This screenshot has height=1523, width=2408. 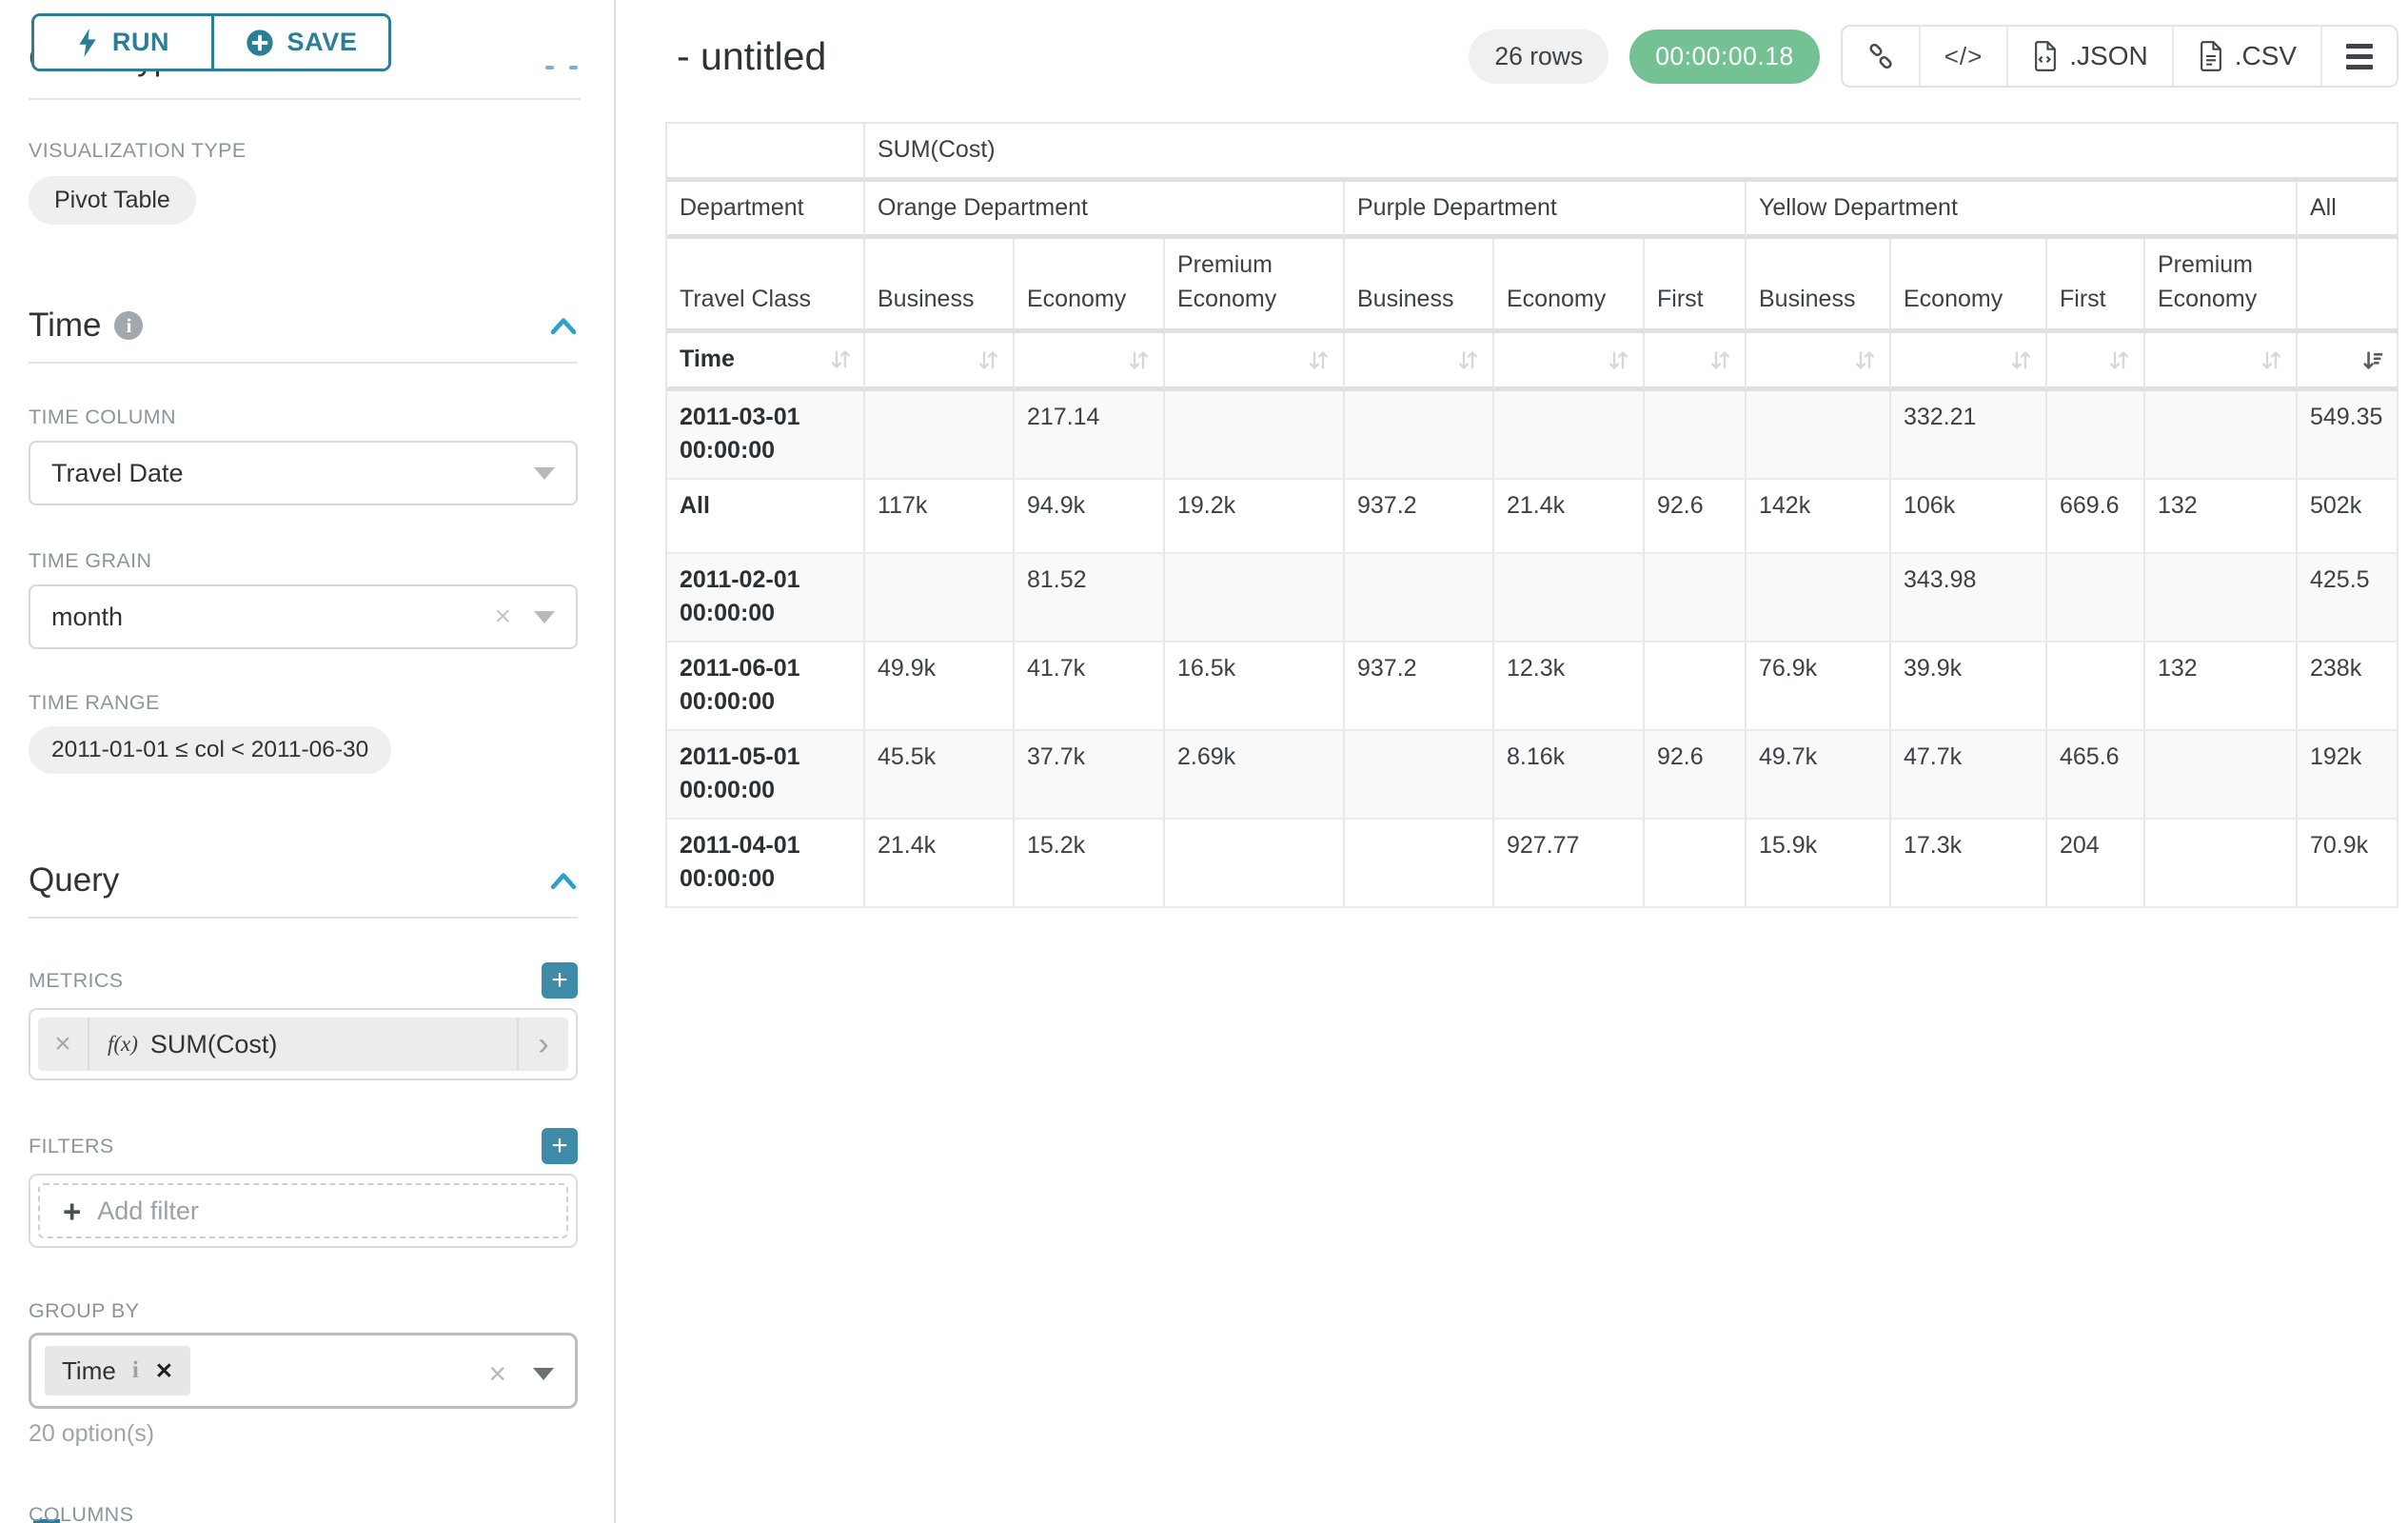 What do you see at coordinates (140, 42) in the screenshot?
I see `run-button-label: RUN` at bounding box center [140, 42].